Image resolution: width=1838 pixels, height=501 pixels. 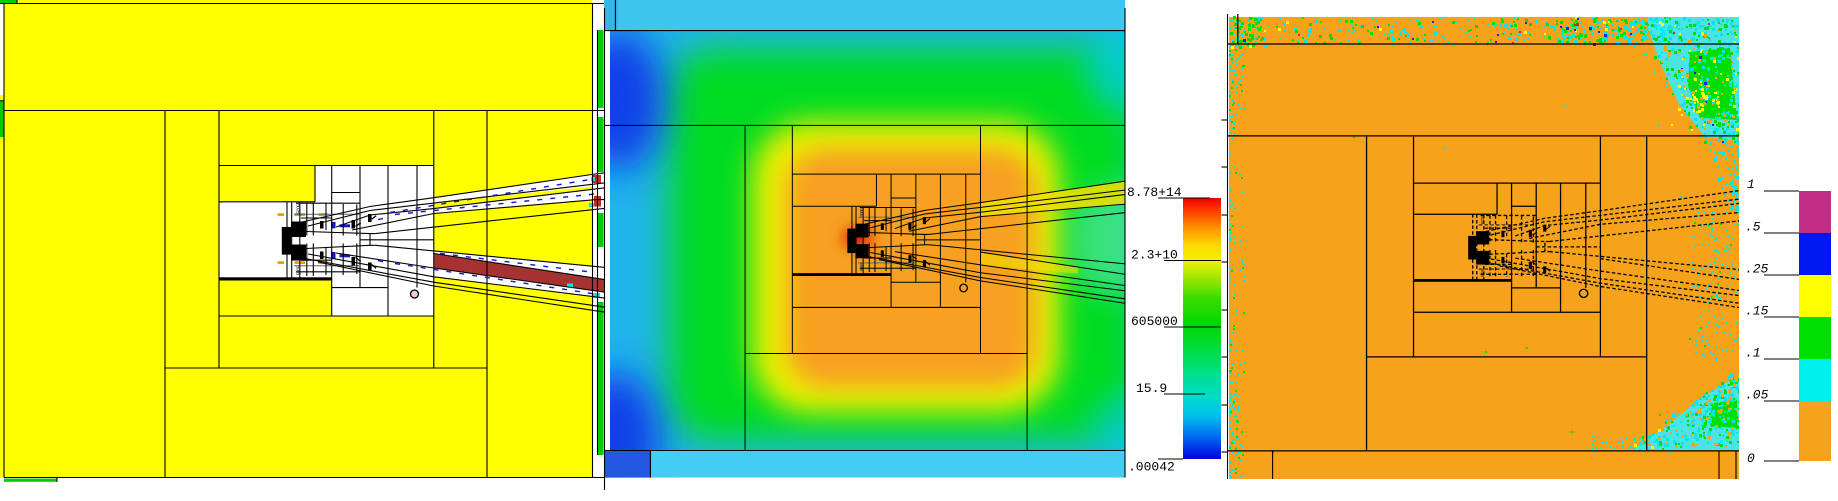 What do you see at coordinates (1751, 184) in the screenshot?
I see `svg-text: 1` at bounding box center [1751, 184].